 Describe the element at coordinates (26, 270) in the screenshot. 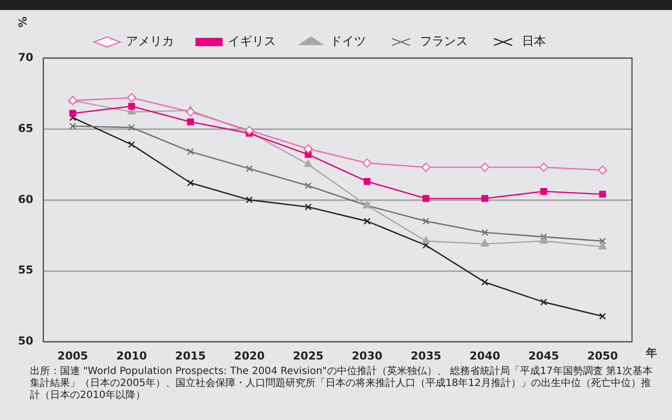

I see `y-tick-label: 55` at that location.